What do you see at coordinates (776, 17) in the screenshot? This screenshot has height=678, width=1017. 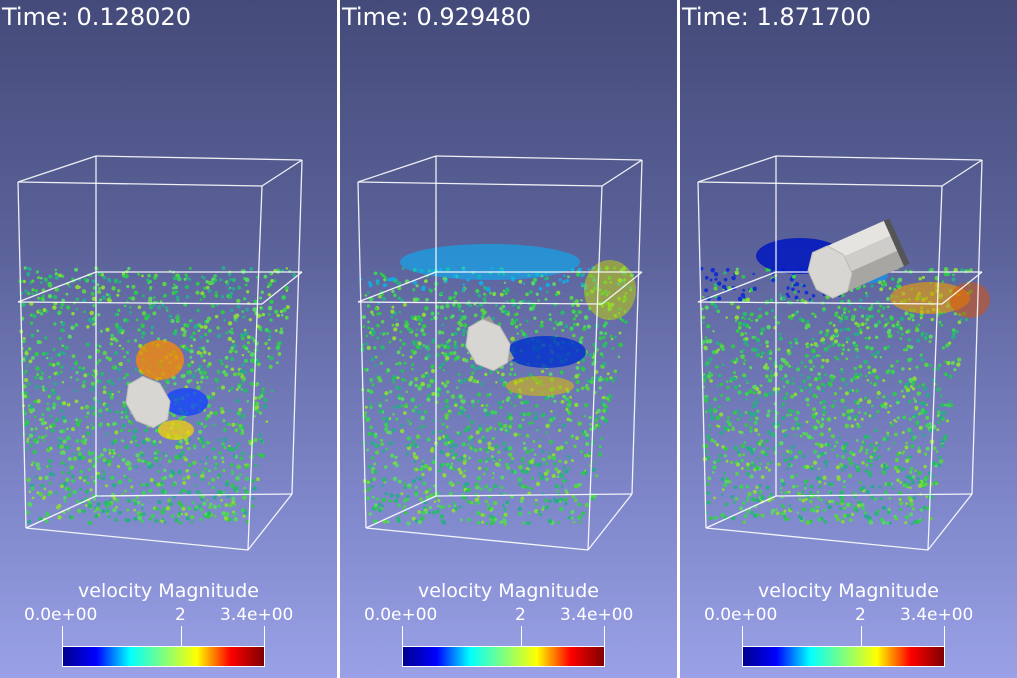 I see `time-label: Time: 1.871700` at bounding box center [776, 17].